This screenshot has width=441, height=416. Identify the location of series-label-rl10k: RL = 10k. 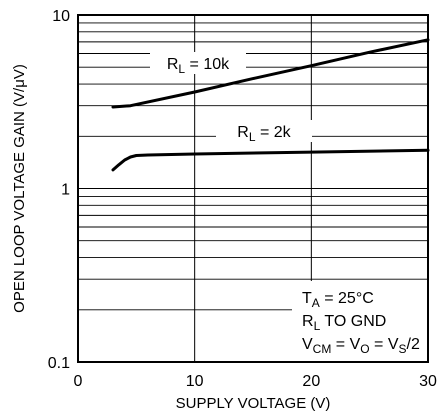
(198, 66).